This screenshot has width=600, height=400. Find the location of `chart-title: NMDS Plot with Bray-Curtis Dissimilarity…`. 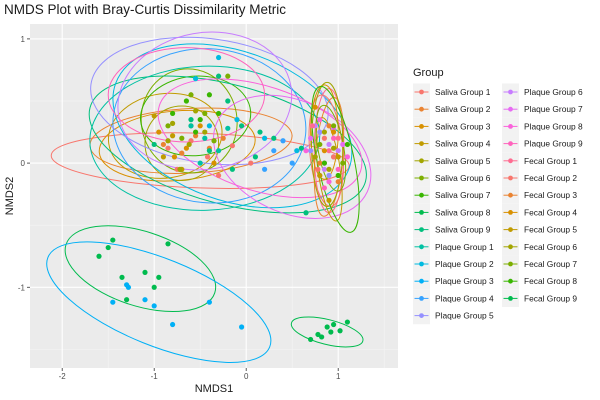

chart-title: NMDS Plot with Bray-Curtis Dissimilarity… is located at coordinates (145, 9).